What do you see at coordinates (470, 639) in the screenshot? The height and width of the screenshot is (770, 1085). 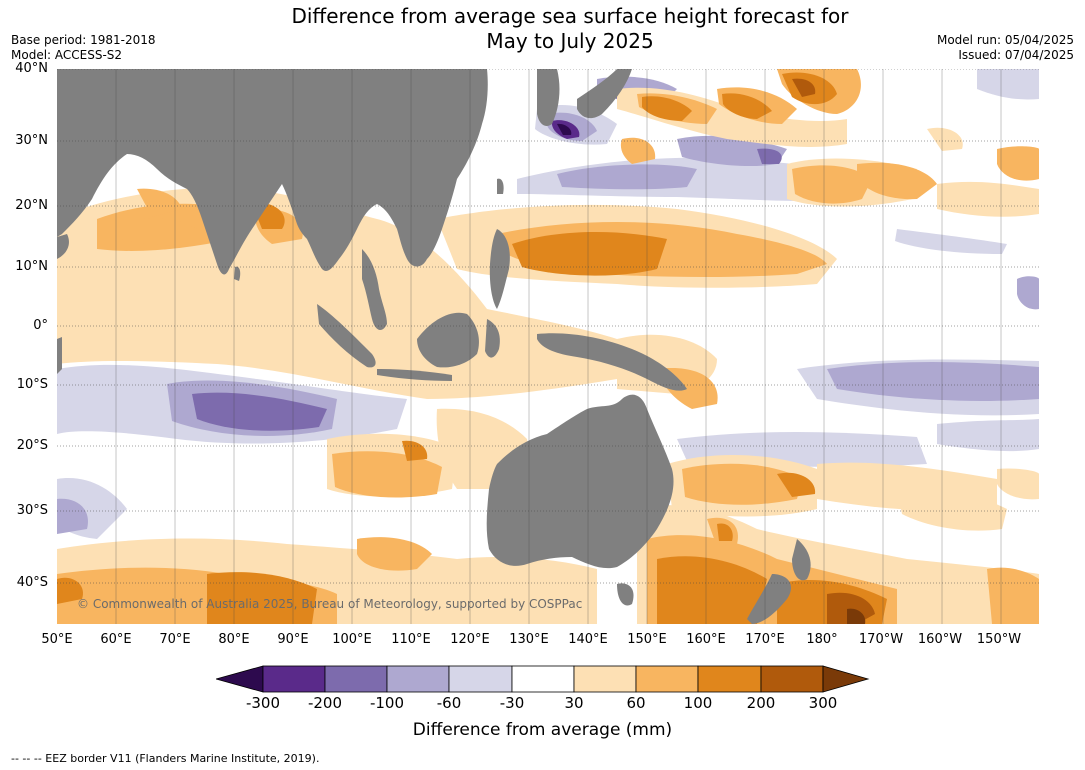 I see `lon-label-120e: 120°E` at bounding box center [470, 639].